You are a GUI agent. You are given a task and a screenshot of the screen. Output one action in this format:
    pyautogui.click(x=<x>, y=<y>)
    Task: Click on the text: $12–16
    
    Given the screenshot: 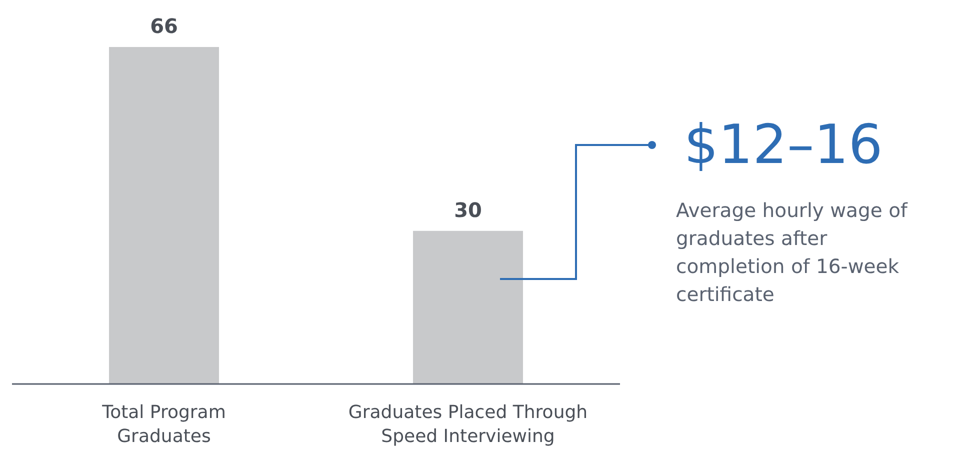 What is the action you would take?
    pyautogui.click(x=783, y=145)
    